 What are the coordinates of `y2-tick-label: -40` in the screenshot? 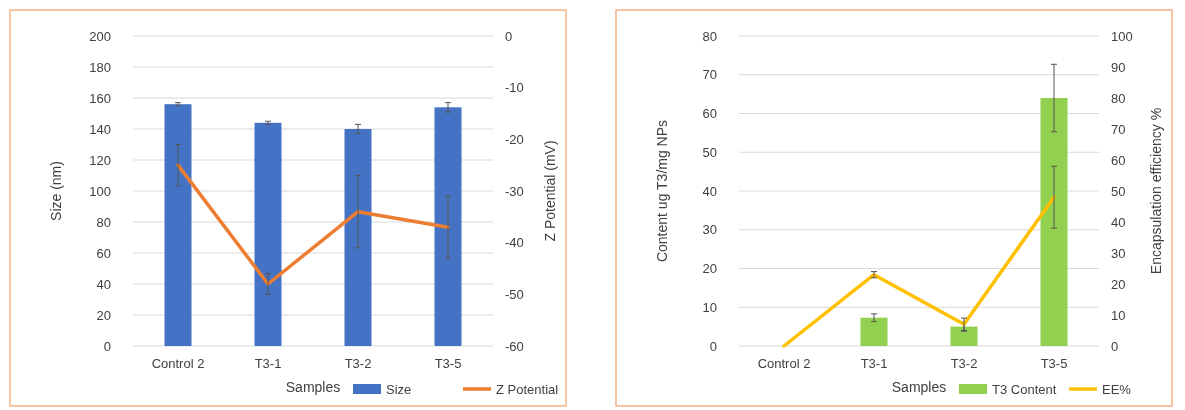 It's located at (514, 243).